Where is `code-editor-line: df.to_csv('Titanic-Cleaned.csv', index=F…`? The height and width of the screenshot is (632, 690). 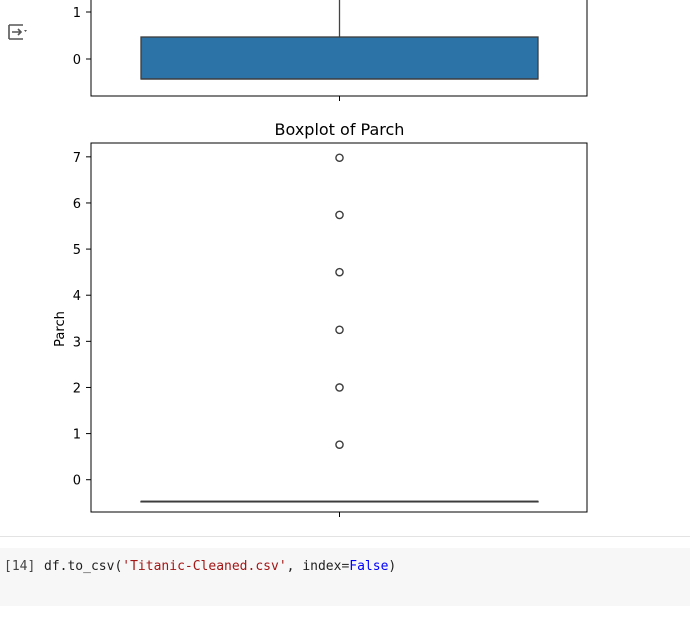
code-editor-line: df.to_csv('Titanic-Cleaned.csv', index=F… is located at coordinates (220, 566).